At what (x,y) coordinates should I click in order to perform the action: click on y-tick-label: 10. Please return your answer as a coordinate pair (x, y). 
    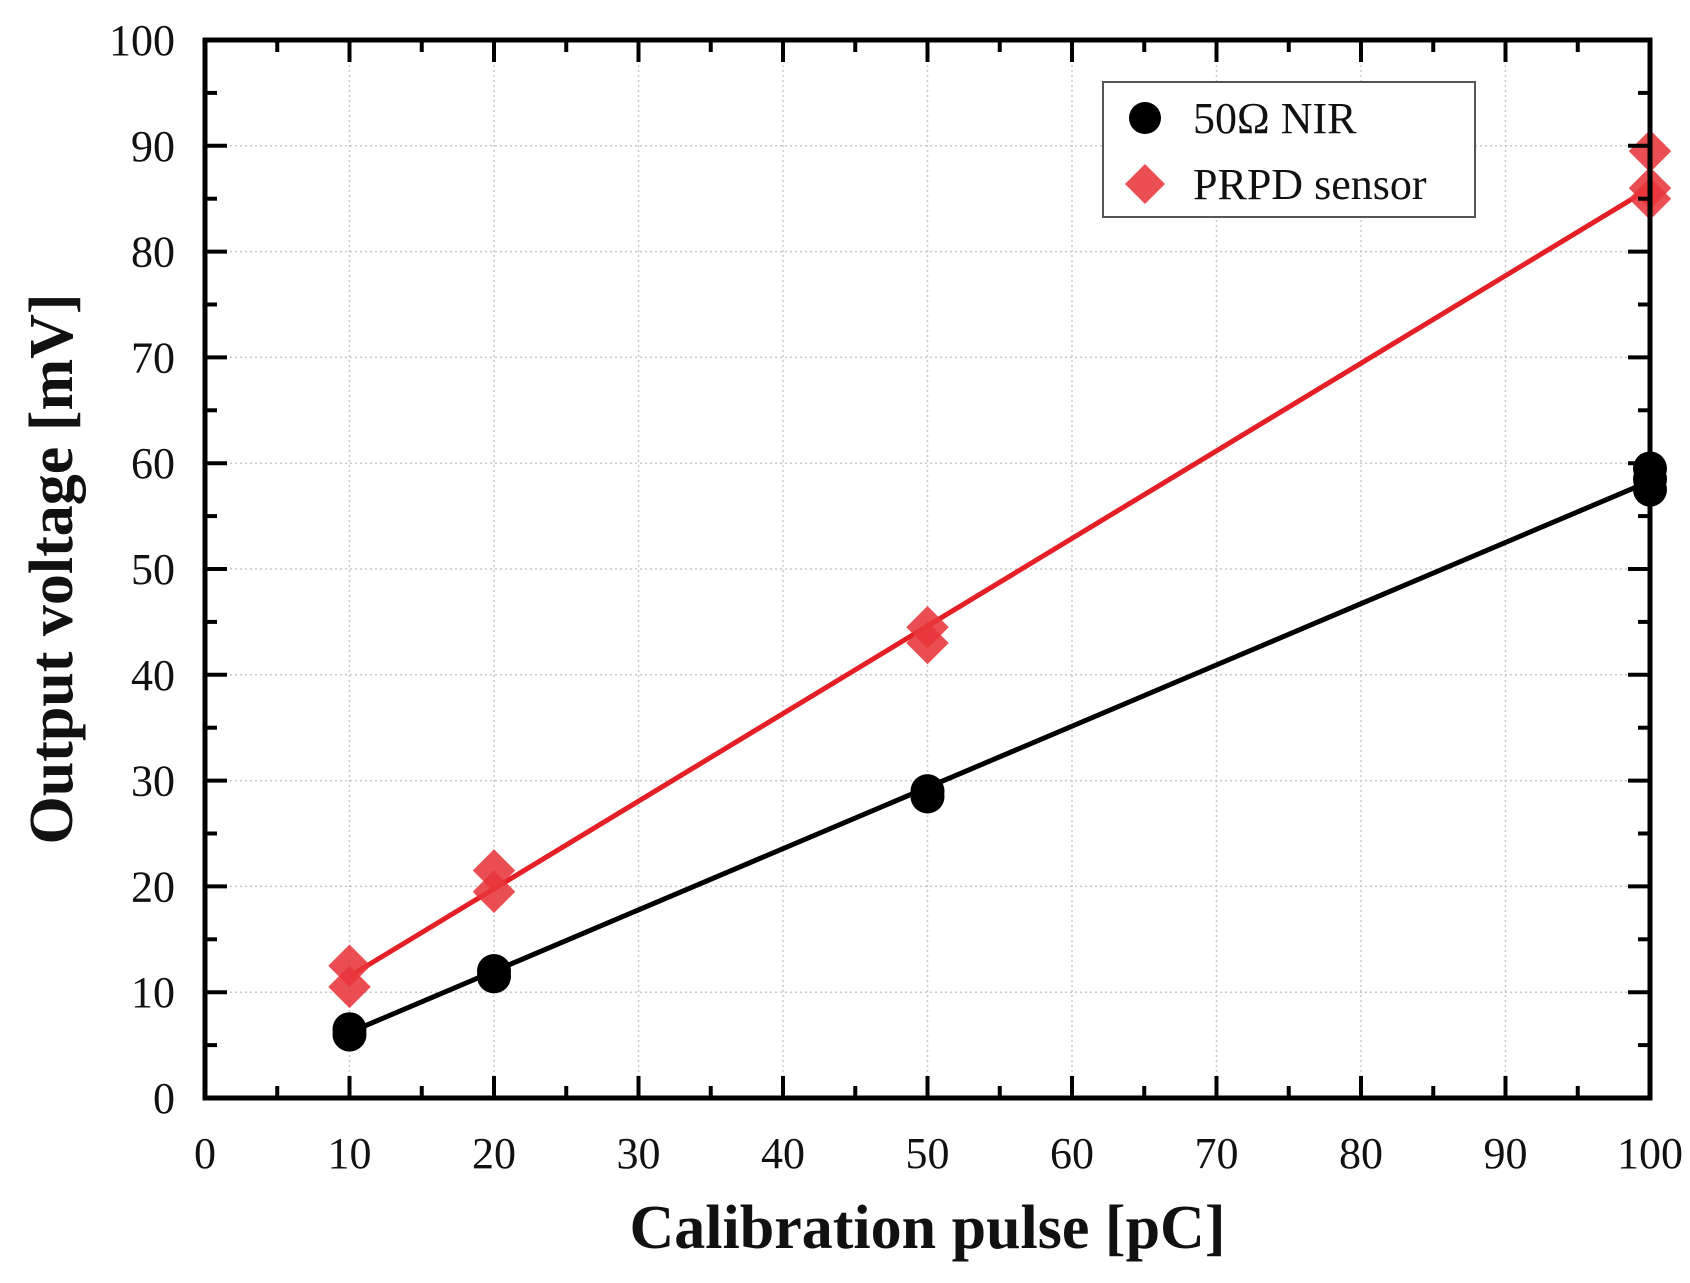
    Looking at the image, I should click on (153, 992).